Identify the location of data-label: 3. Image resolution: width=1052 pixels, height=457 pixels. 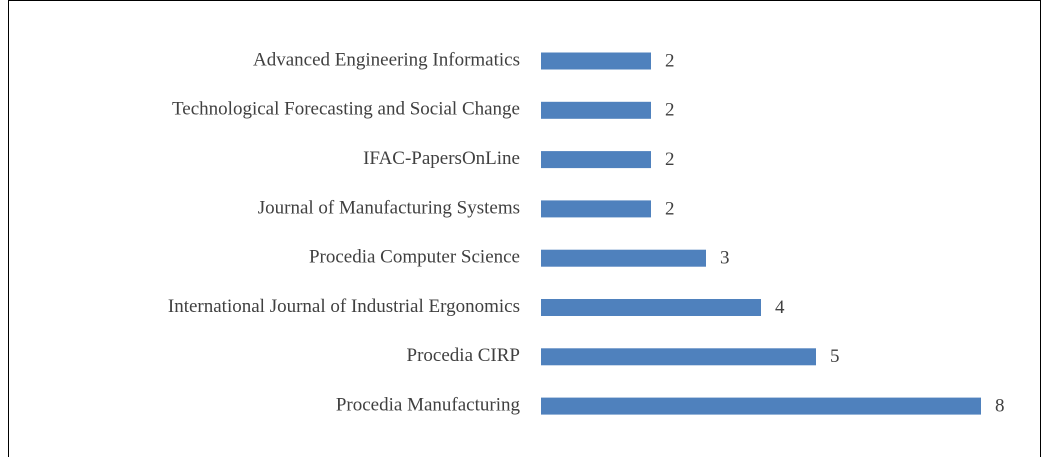
(725, 258).